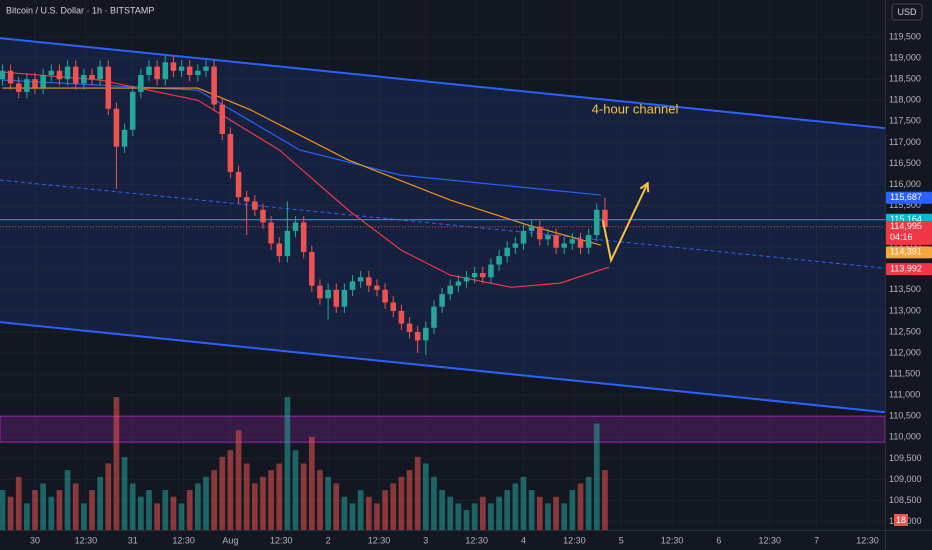  What do you see at coordinates (625, 223) in the screenshot?
I see `arrow` at bounding box center [625, 223].